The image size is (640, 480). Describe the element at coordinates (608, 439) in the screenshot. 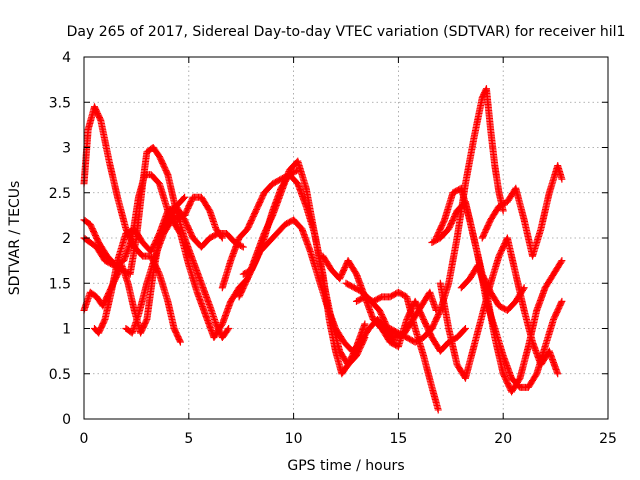

I see `x-tick-label: 25` at that location.